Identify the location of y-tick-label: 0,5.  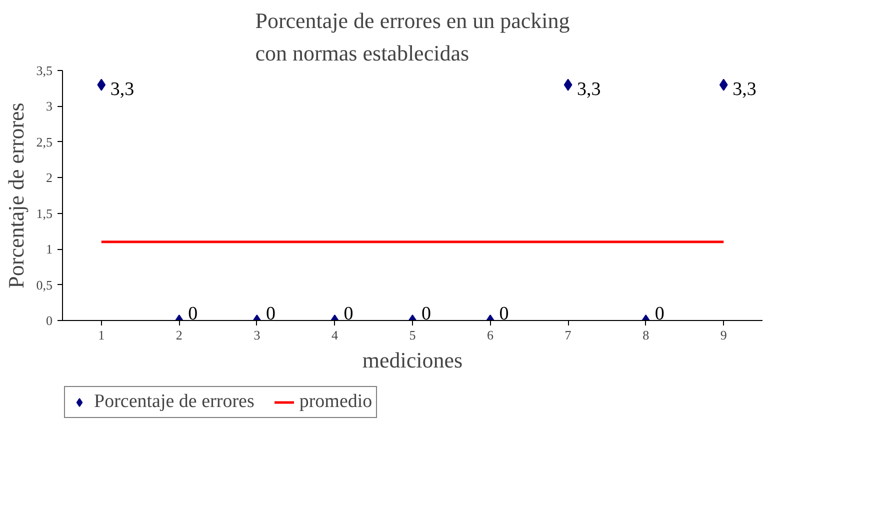
(44, 284).